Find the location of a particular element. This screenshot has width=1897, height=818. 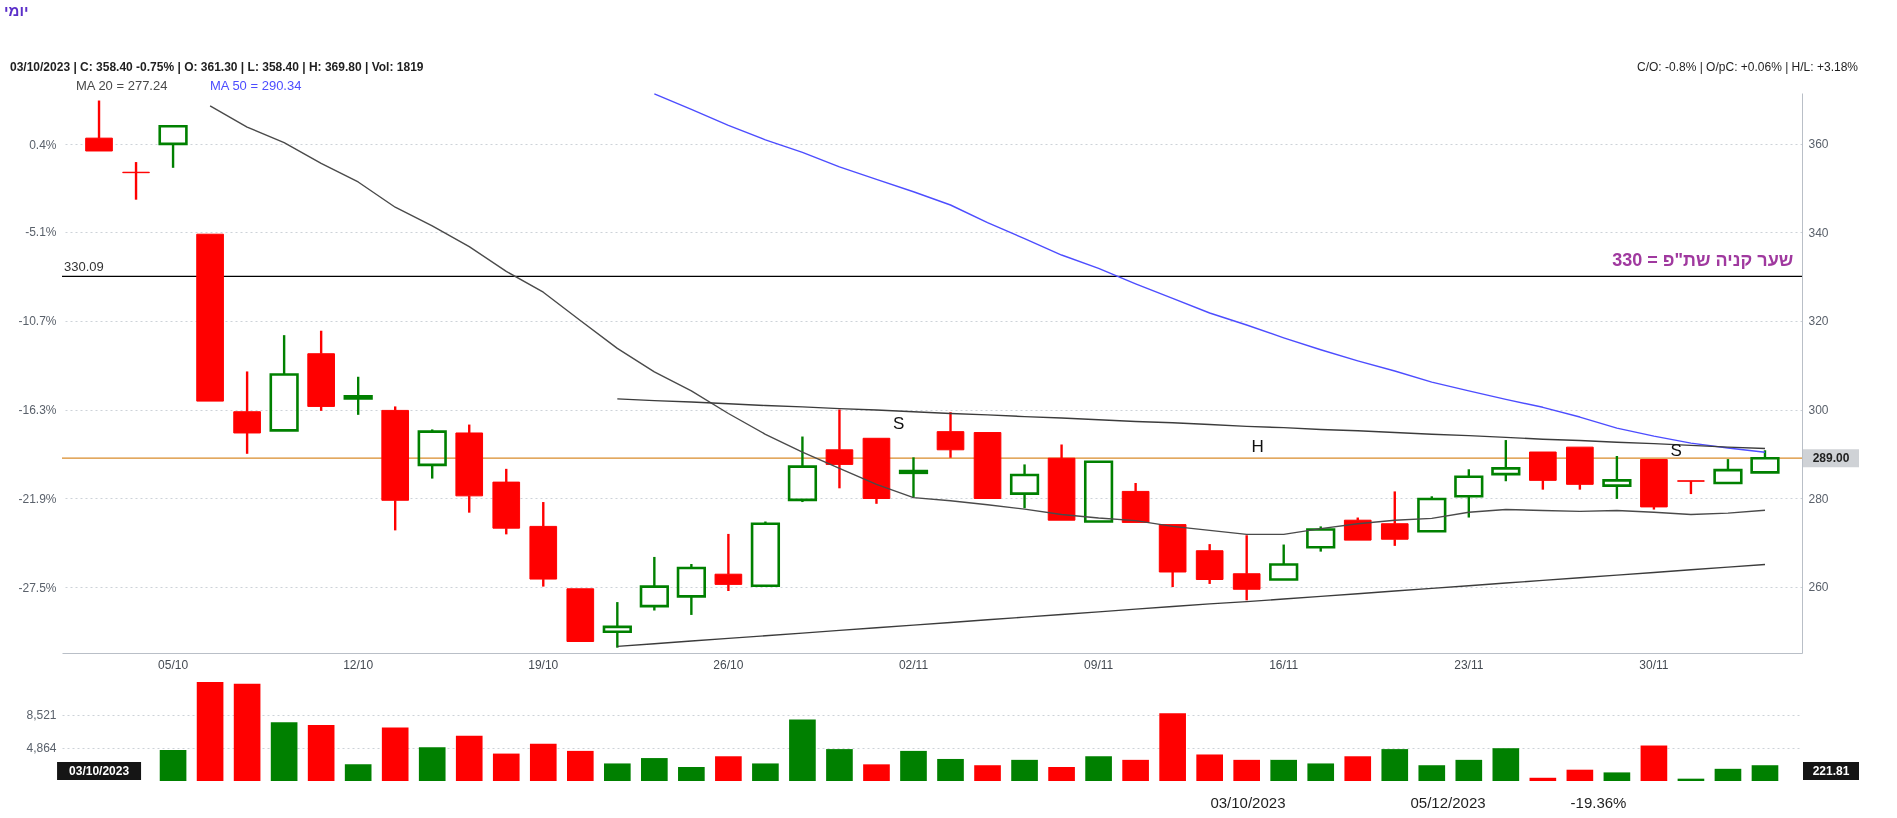

ref-line-label: 289.00 is located at coordinates (1831, 458).